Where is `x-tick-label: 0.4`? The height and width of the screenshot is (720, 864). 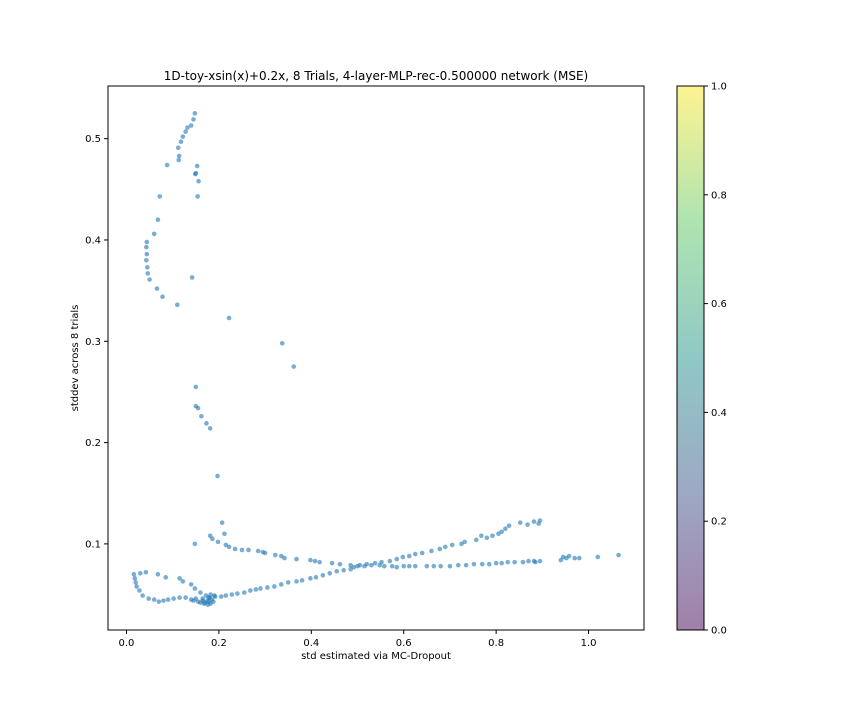
x-tick-label: 0.4 is located at coordinates (311, 643).